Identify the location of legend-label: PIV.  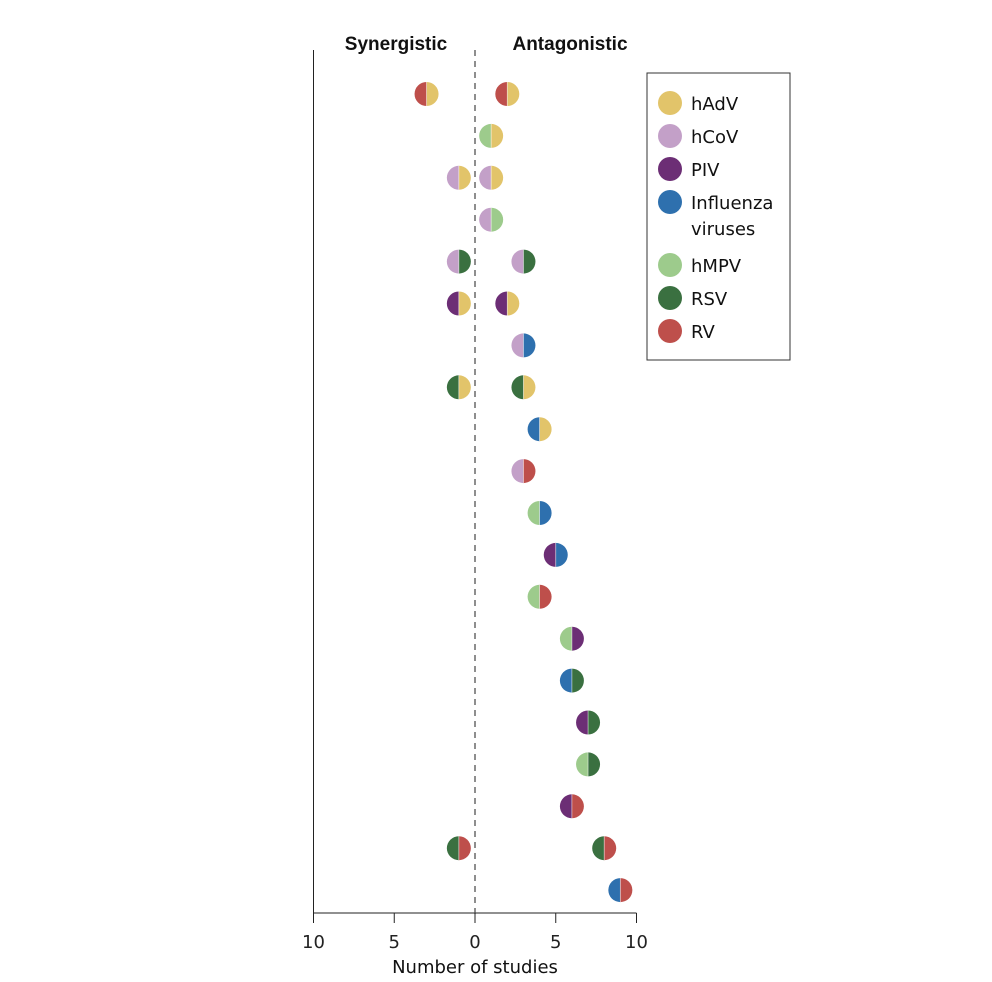
(705, 170).